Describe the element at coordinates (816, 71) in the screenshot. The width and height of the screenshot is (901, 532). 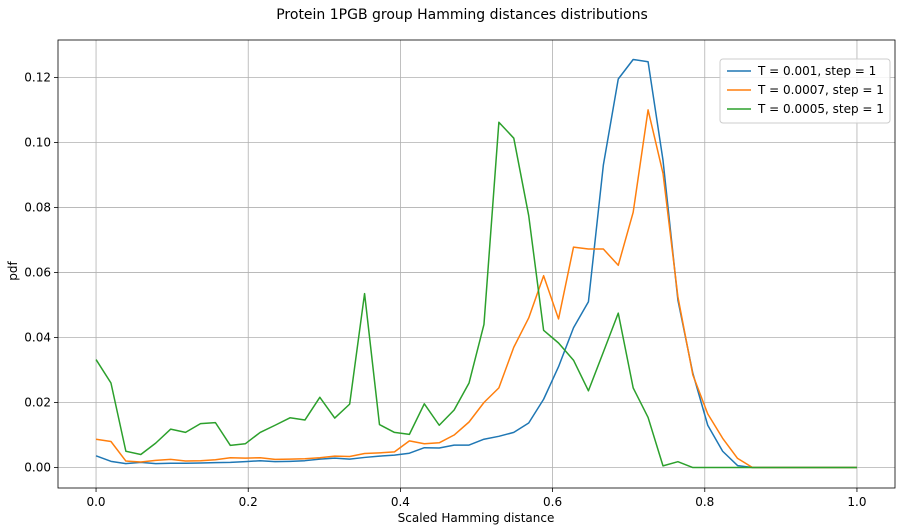
I see `legend-label-1: T = 0.001, step = 1` at that location.